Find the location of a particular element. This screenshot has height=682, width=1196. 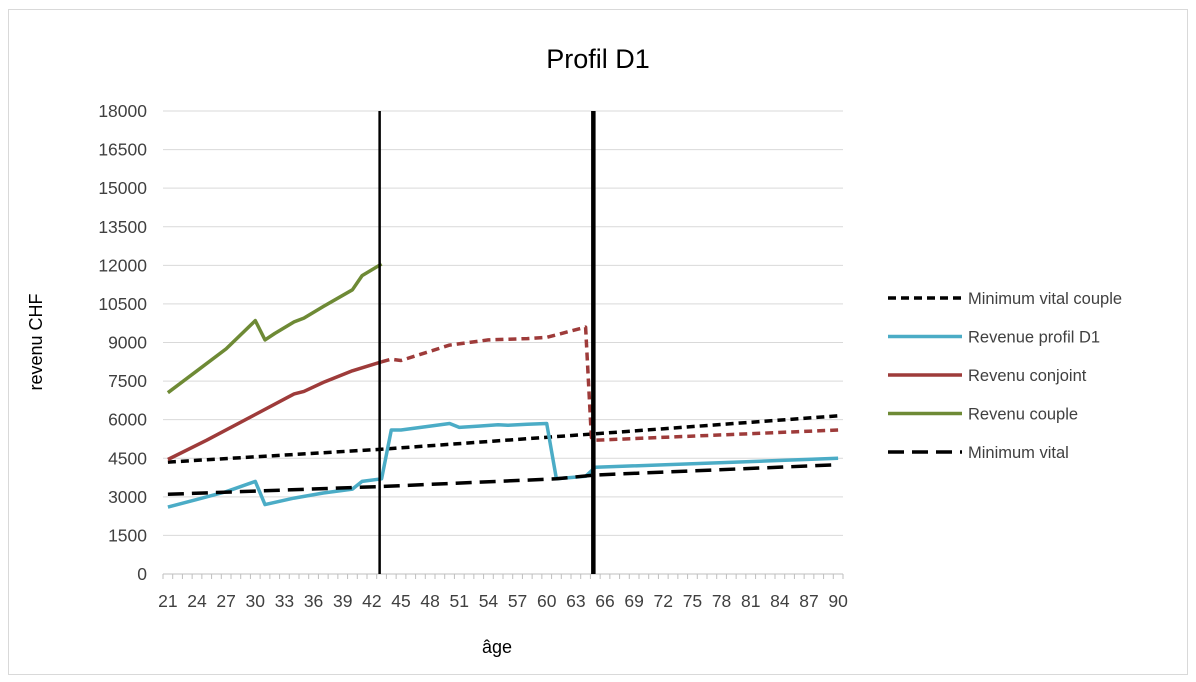

y-tick-label: 12000 is located at coordinates (122, 265).